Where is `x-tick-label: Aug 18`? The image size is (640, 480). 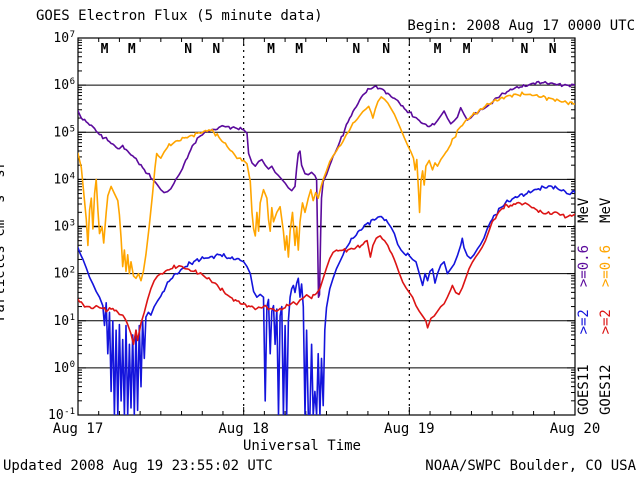 x-tick-label: Aug 18 is located at coordinates (243, 429).